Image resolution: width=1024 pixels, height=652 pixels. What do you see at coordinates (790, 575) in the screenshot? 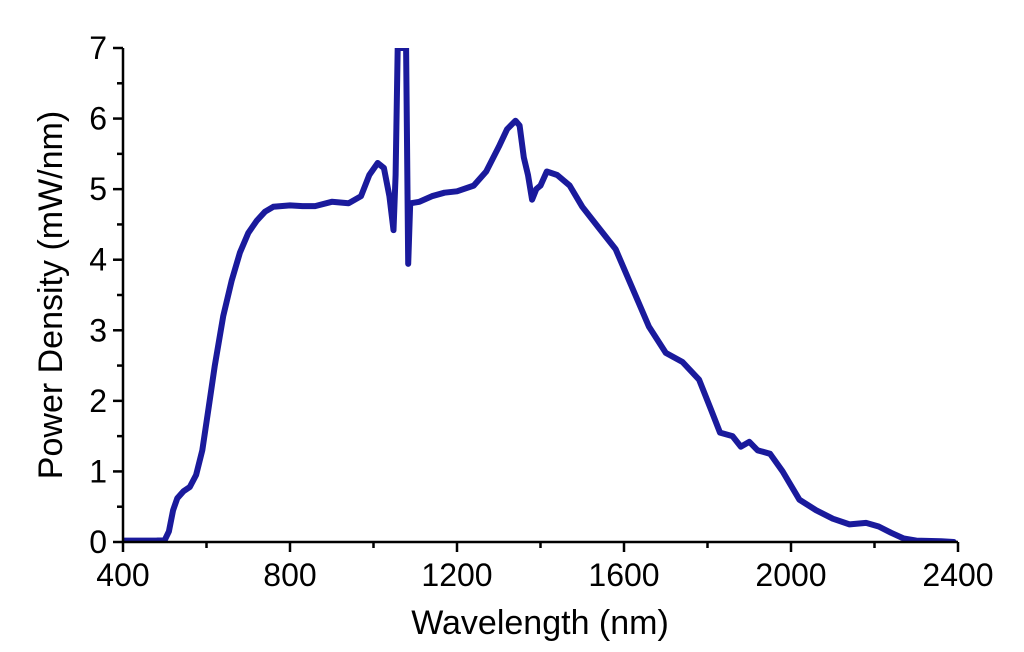
I see `x-tick-label: 2000` at bounding box center [790, 575].